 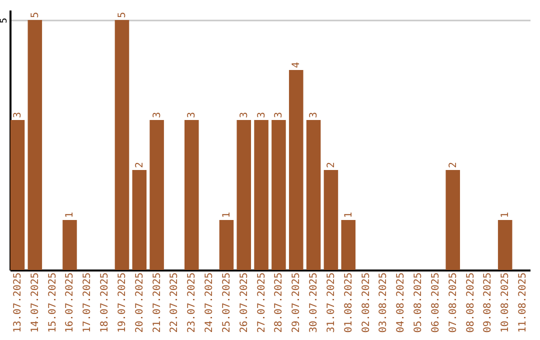 I want to click on x-tick-label: 07.08.2025, so click(x=453, y=302).